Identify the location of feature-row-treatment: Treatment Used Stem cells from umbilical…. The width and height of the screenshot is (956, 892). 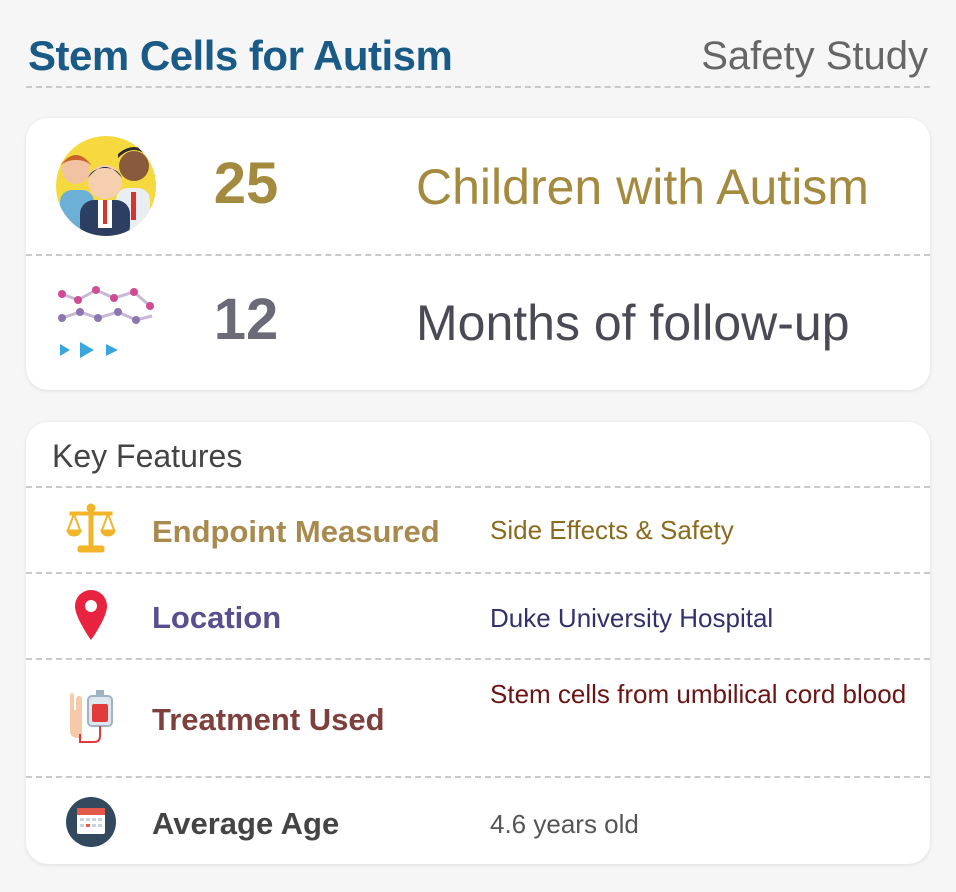
(478, 718).